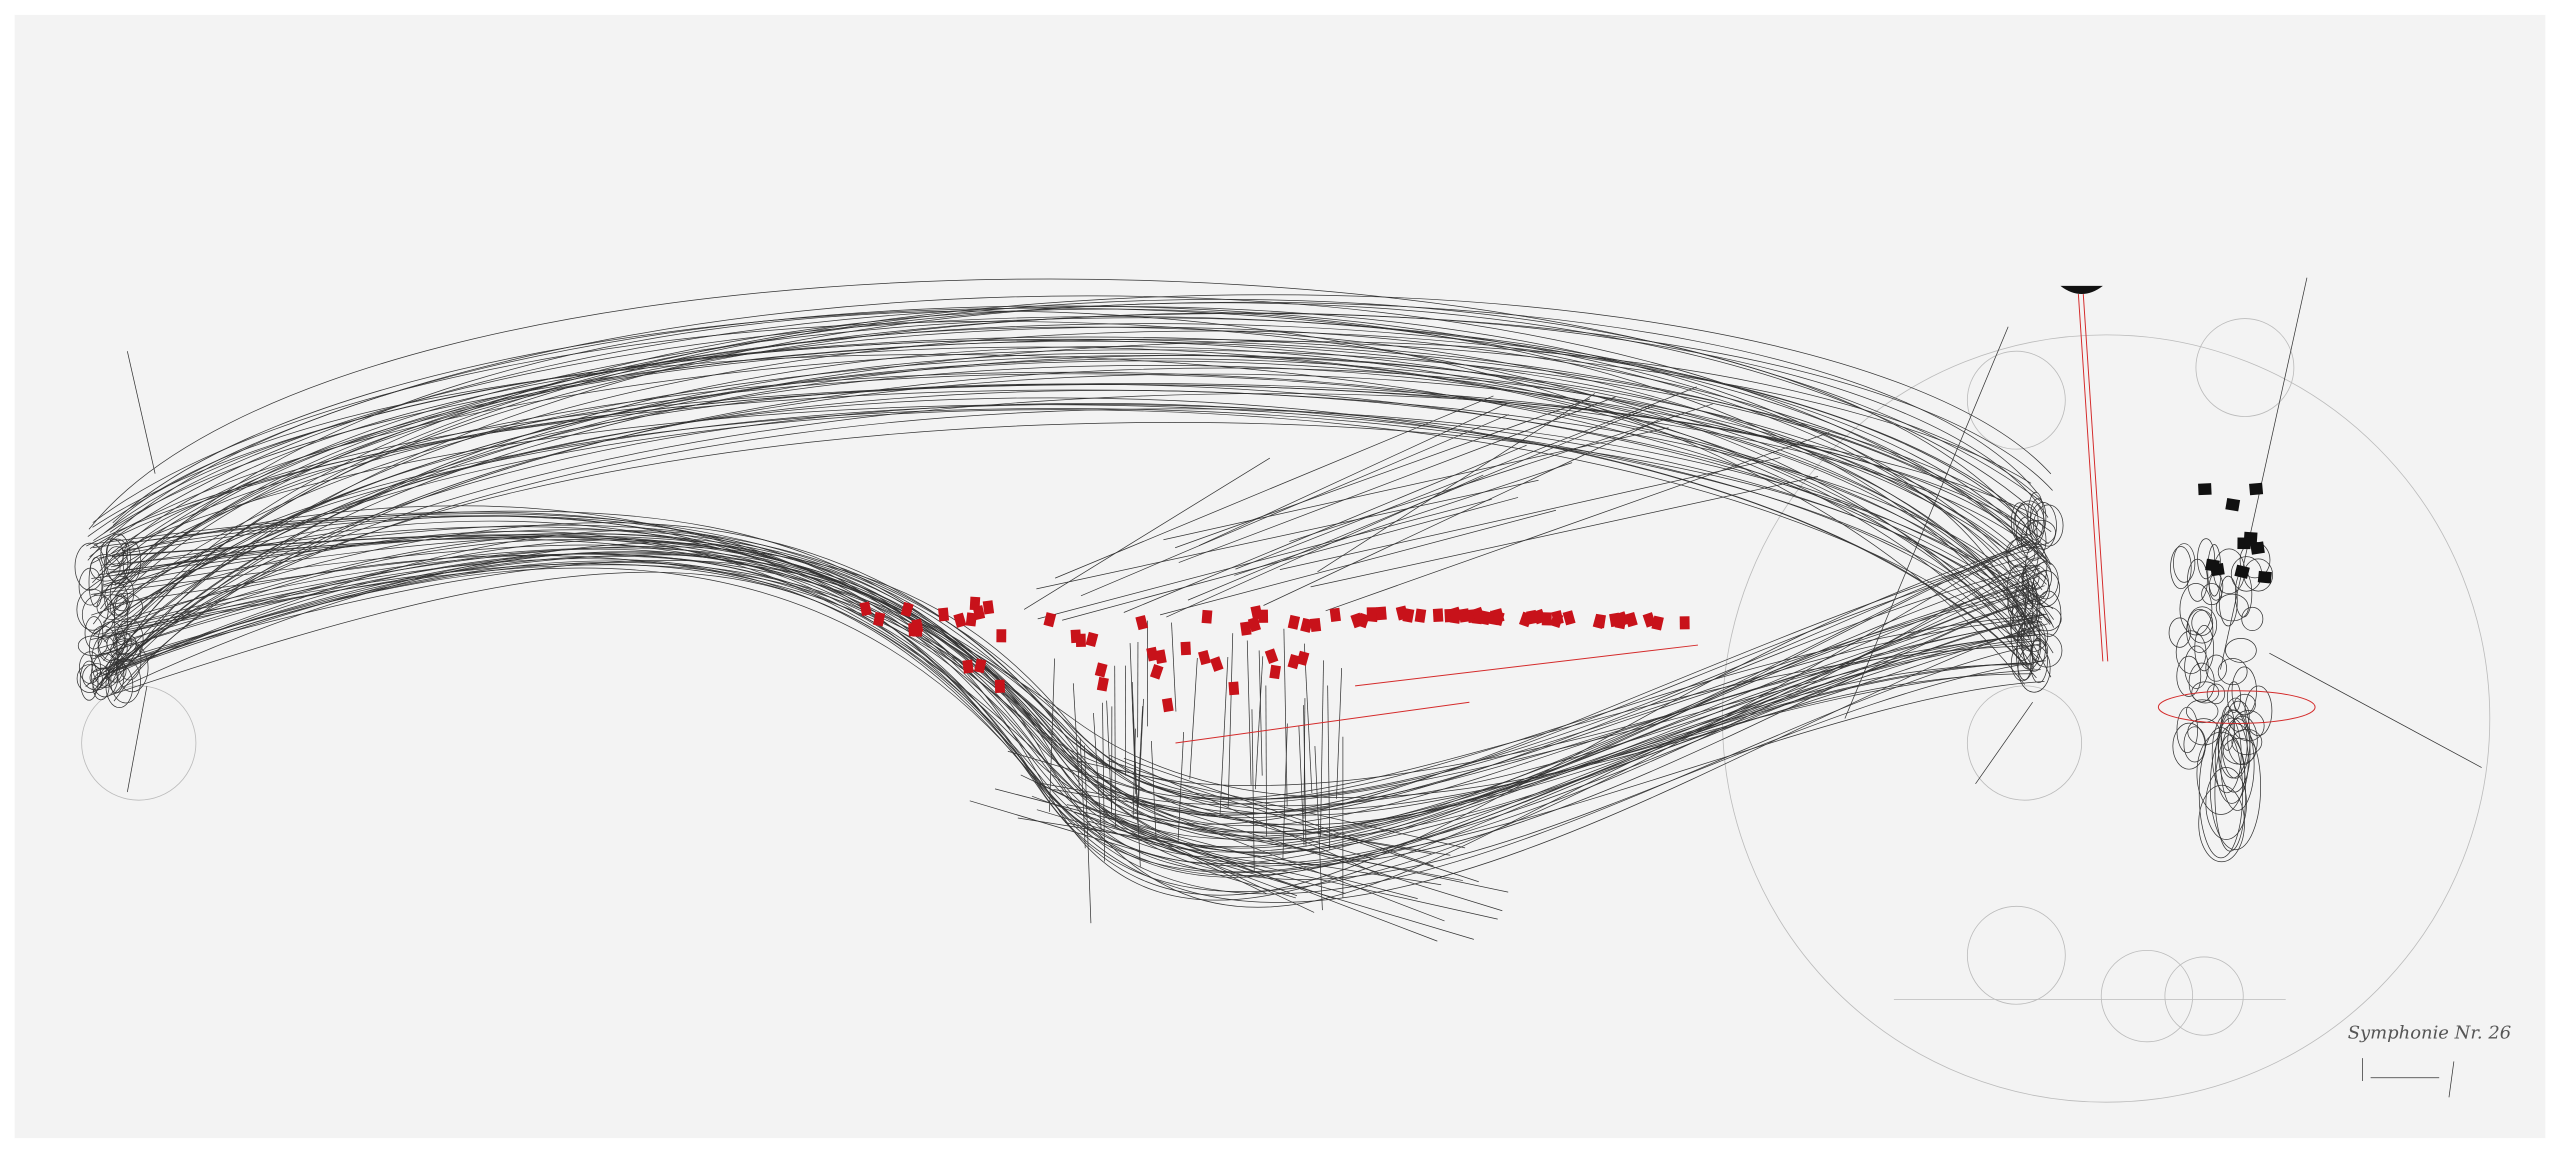 The image size is (2560, 1153). What do you see at coordinates (2016, 400) in the screenshot?
I see `guide-circle` at bounding box center [2016, 400].